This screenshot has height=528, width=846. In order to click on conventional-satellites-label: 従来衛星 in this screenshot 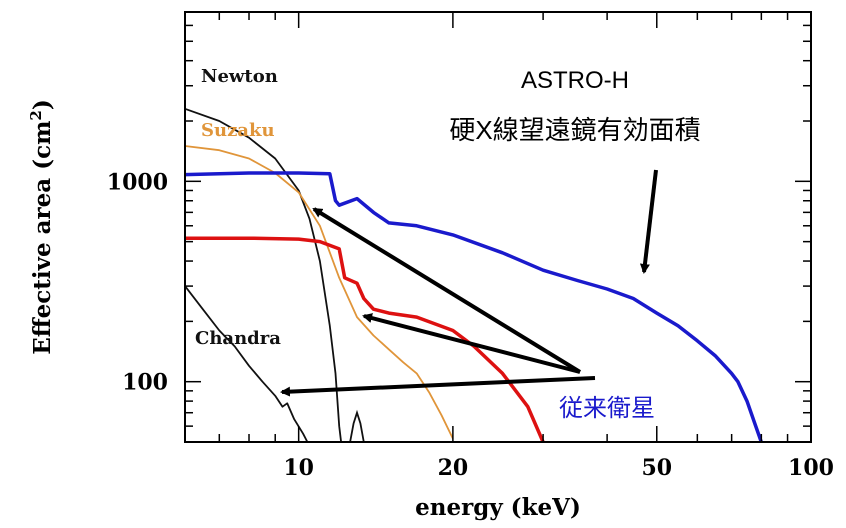, I will do `click(607, 408)`.